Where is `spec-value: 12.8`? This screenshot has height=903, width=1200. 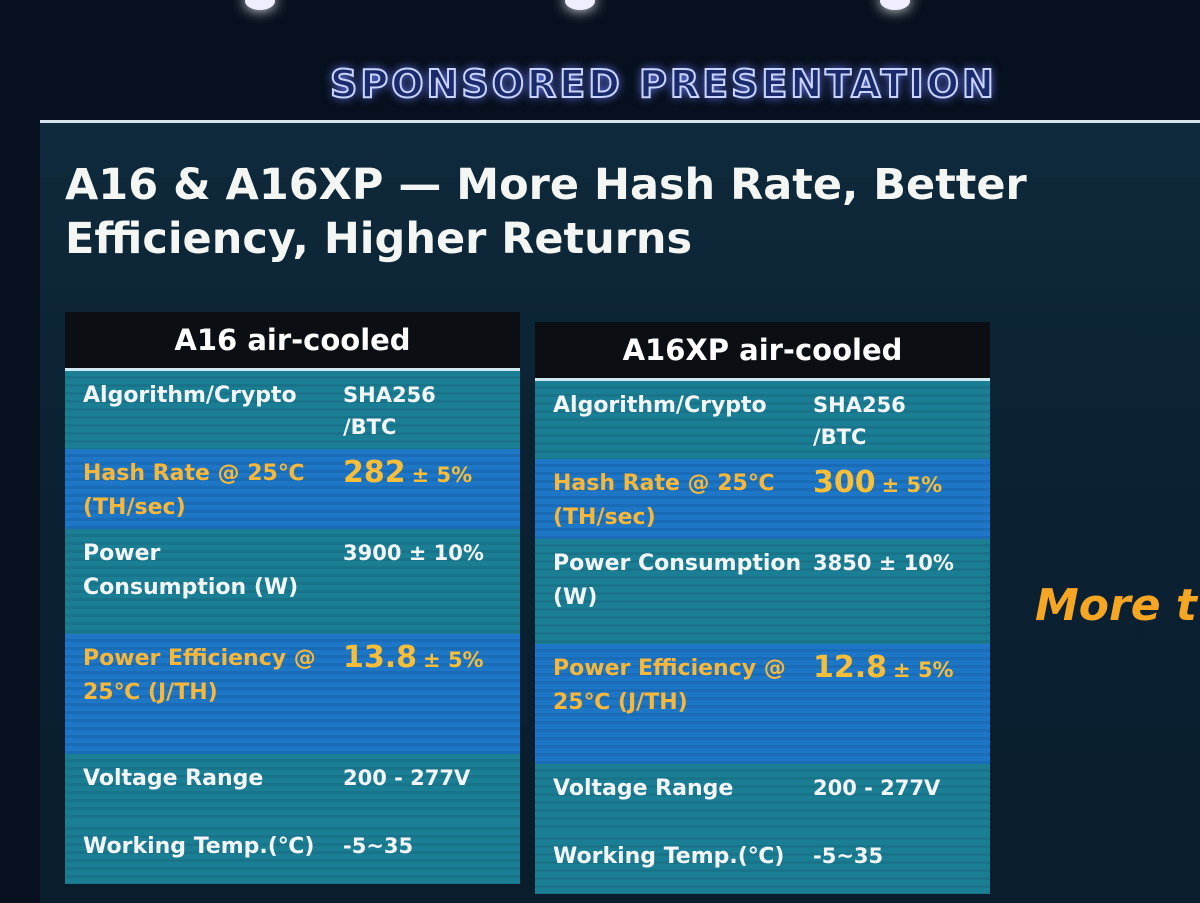 spec-value: 12.8 is located at coordinates (850, 667).